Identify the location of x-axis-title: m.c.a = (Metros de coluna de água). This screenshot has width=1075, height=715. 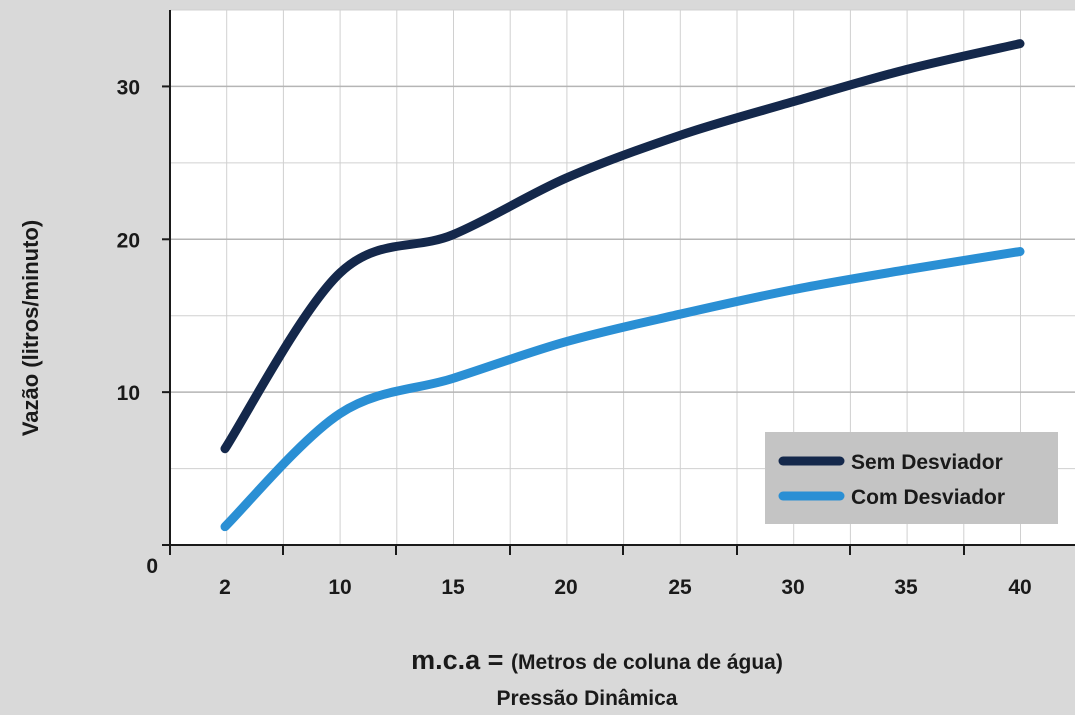
(597, 660).